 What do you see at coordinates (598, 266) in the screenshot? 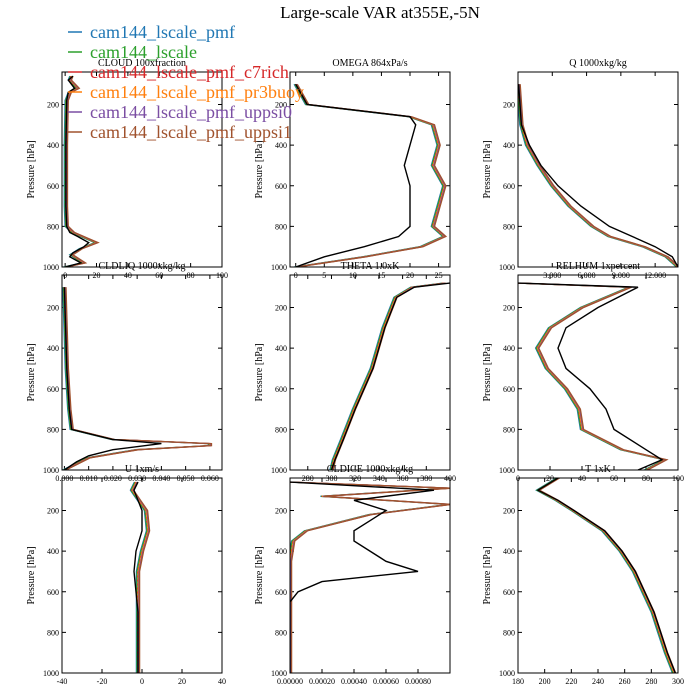
I see `panel-title: RELHUM 1xpercent` at bounding box center [598, 266].